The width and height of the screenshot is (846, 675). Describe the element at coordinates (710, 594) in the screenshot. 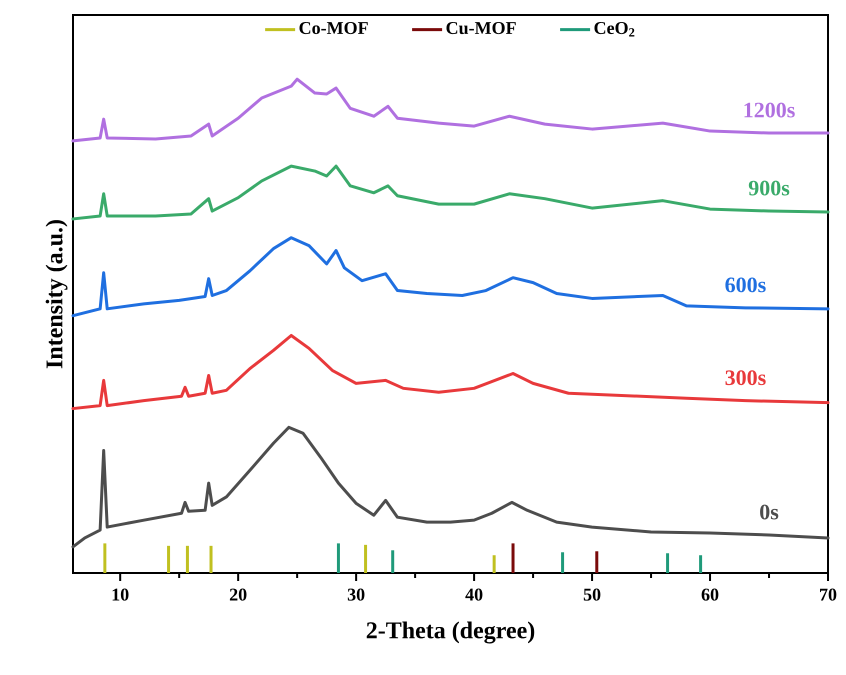

I see `x-tick-label: 60` at that location.